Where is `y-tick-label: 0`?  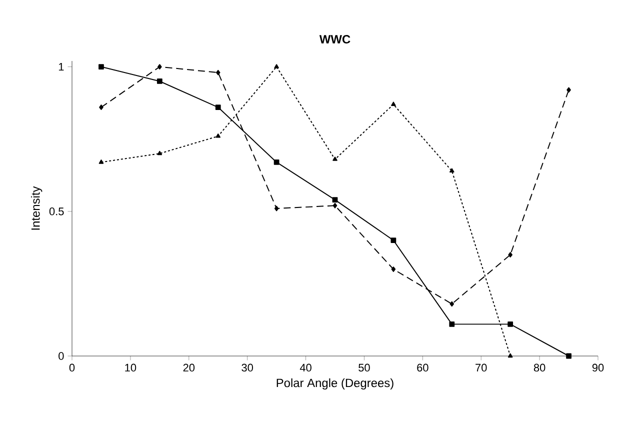 y-tick-label: 0 is located at coordinates (61, 356).